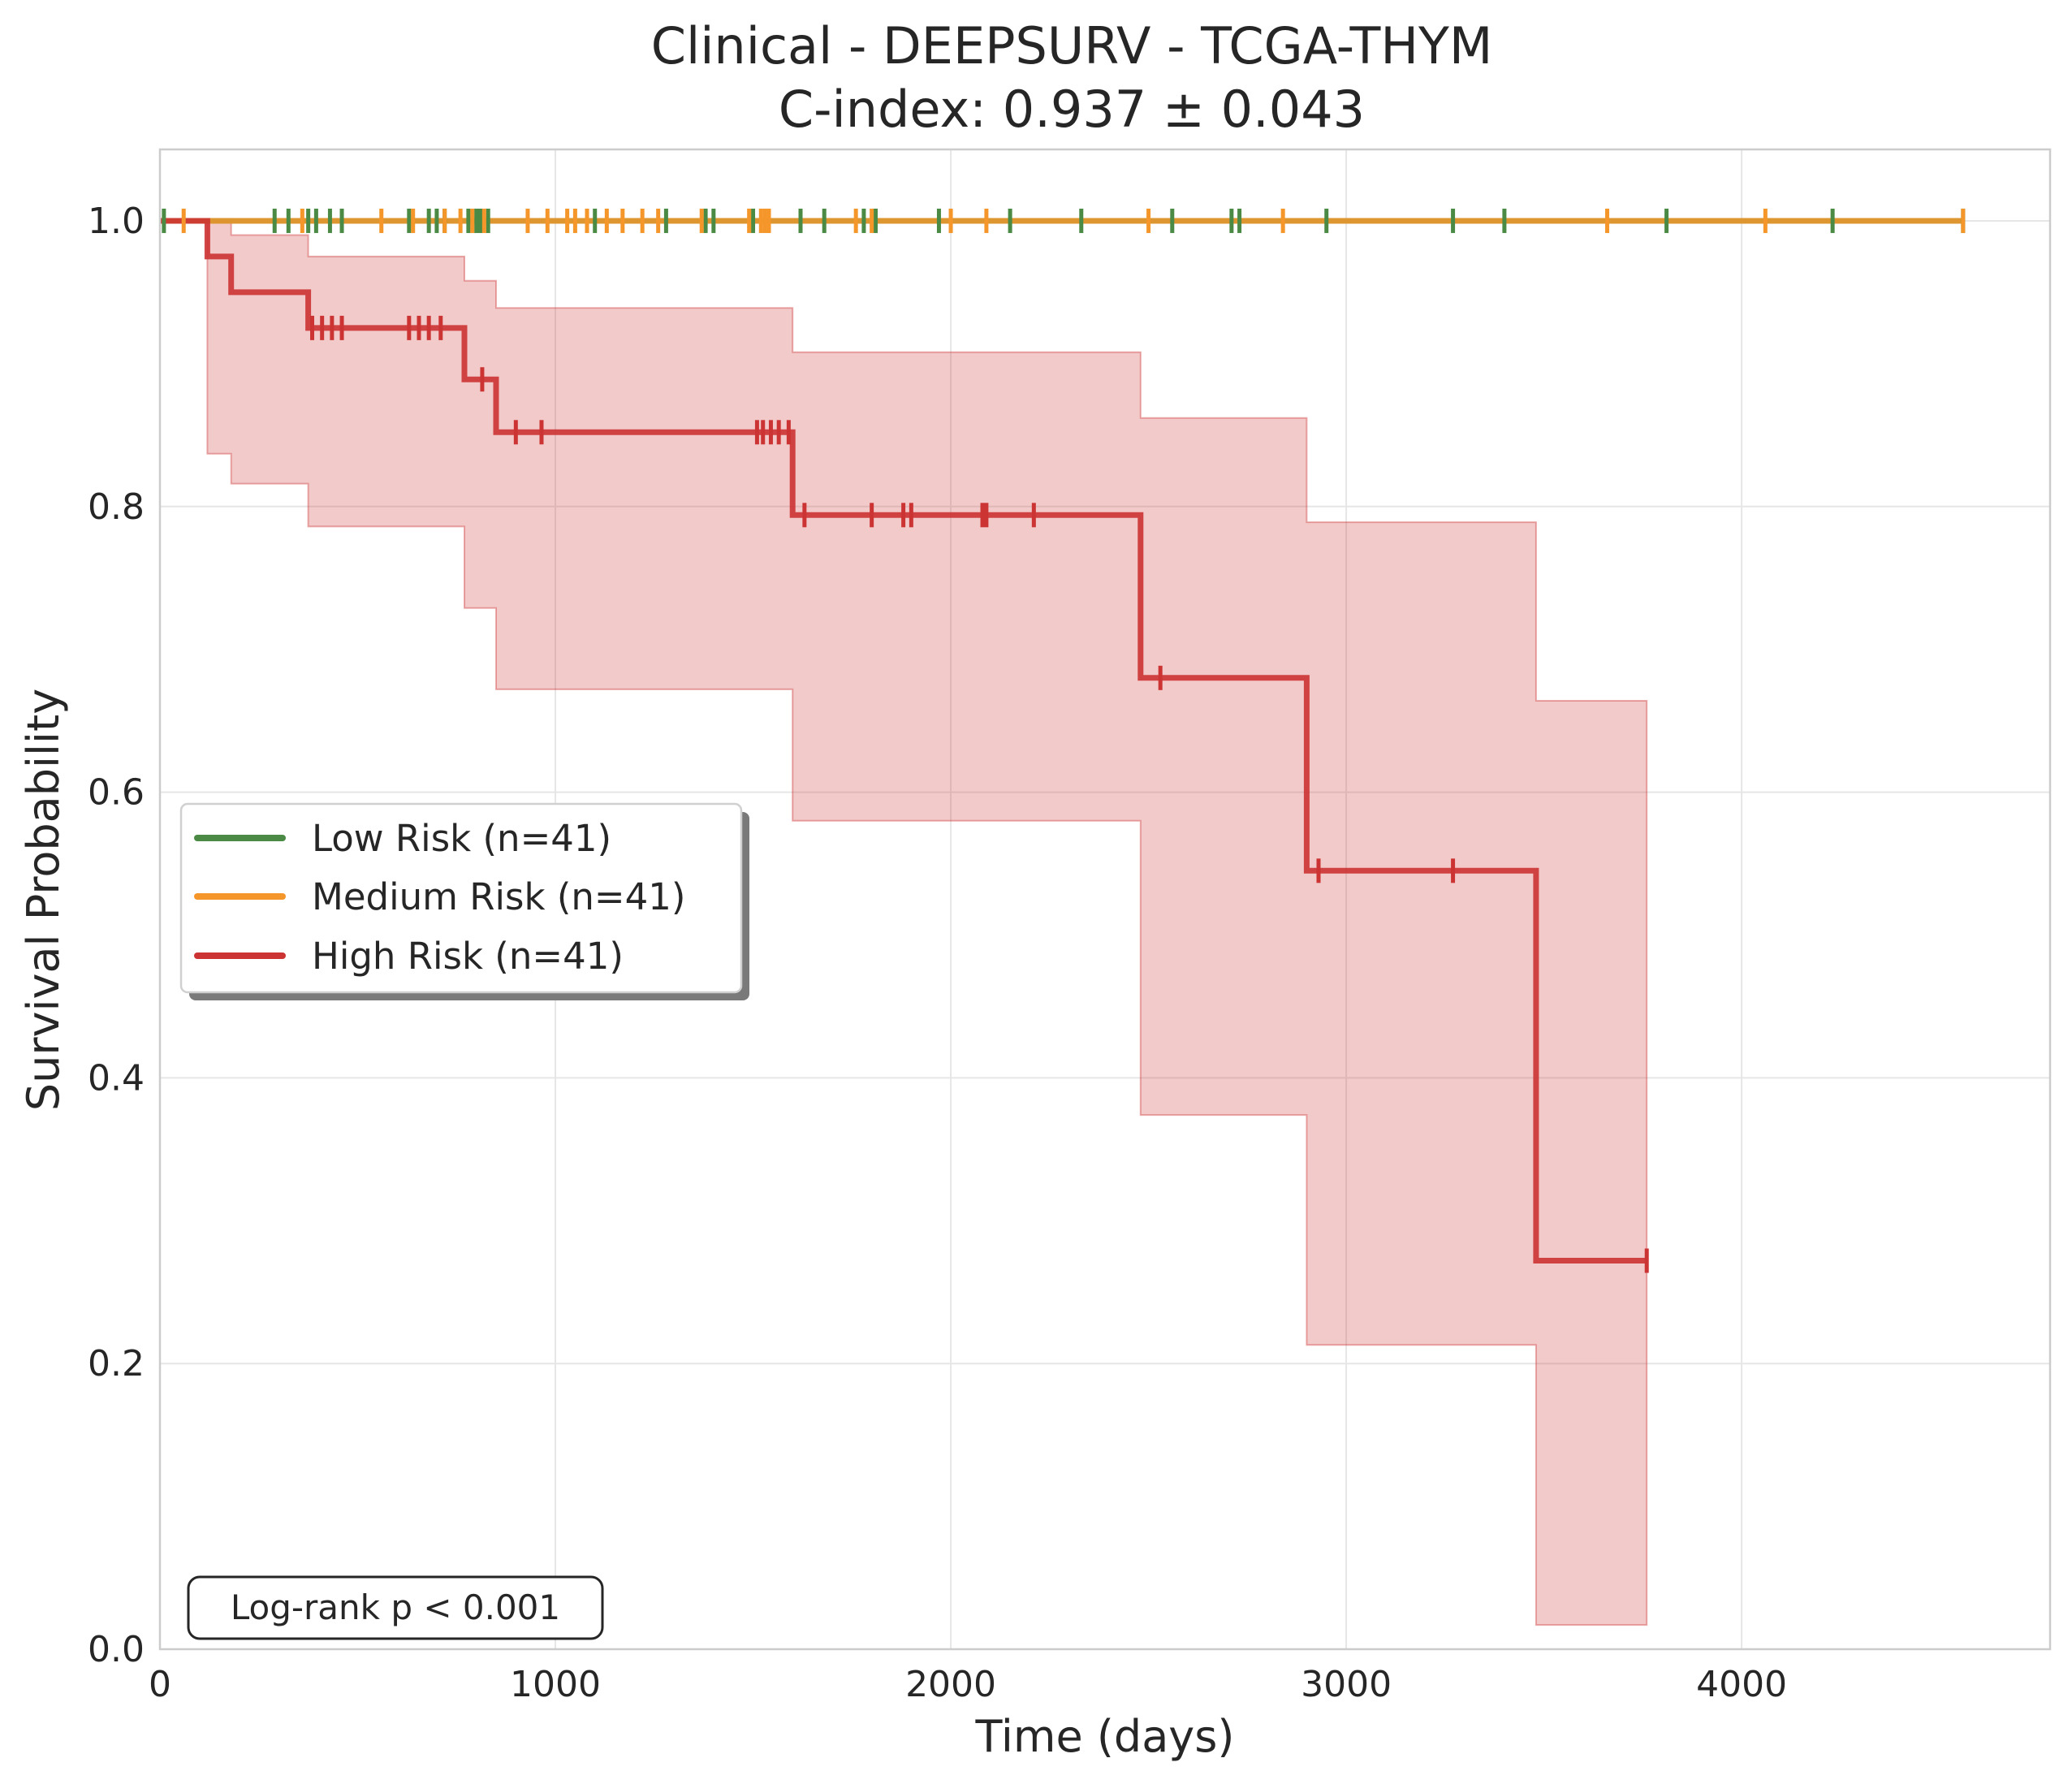 This screenshot has height=1784, width=2072. I want to click on chart-title: Clinical - DEEPSURV - TCGA-THYM, so click(1072, 46).